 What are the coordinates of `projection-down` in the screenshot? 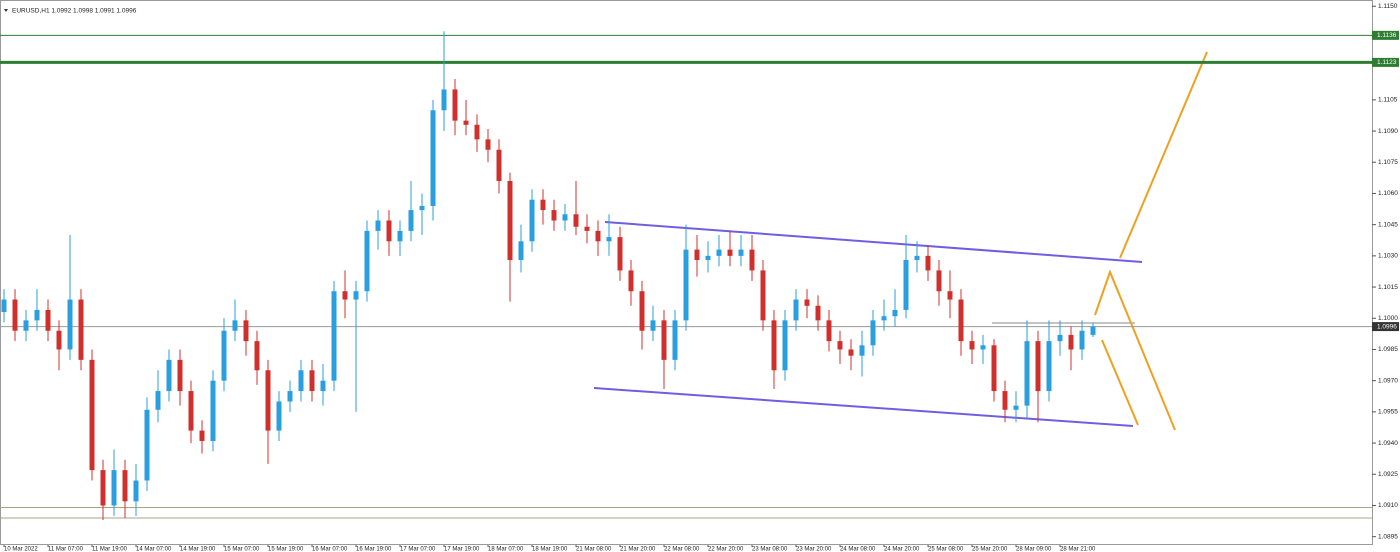 It's located at (1120, 382).